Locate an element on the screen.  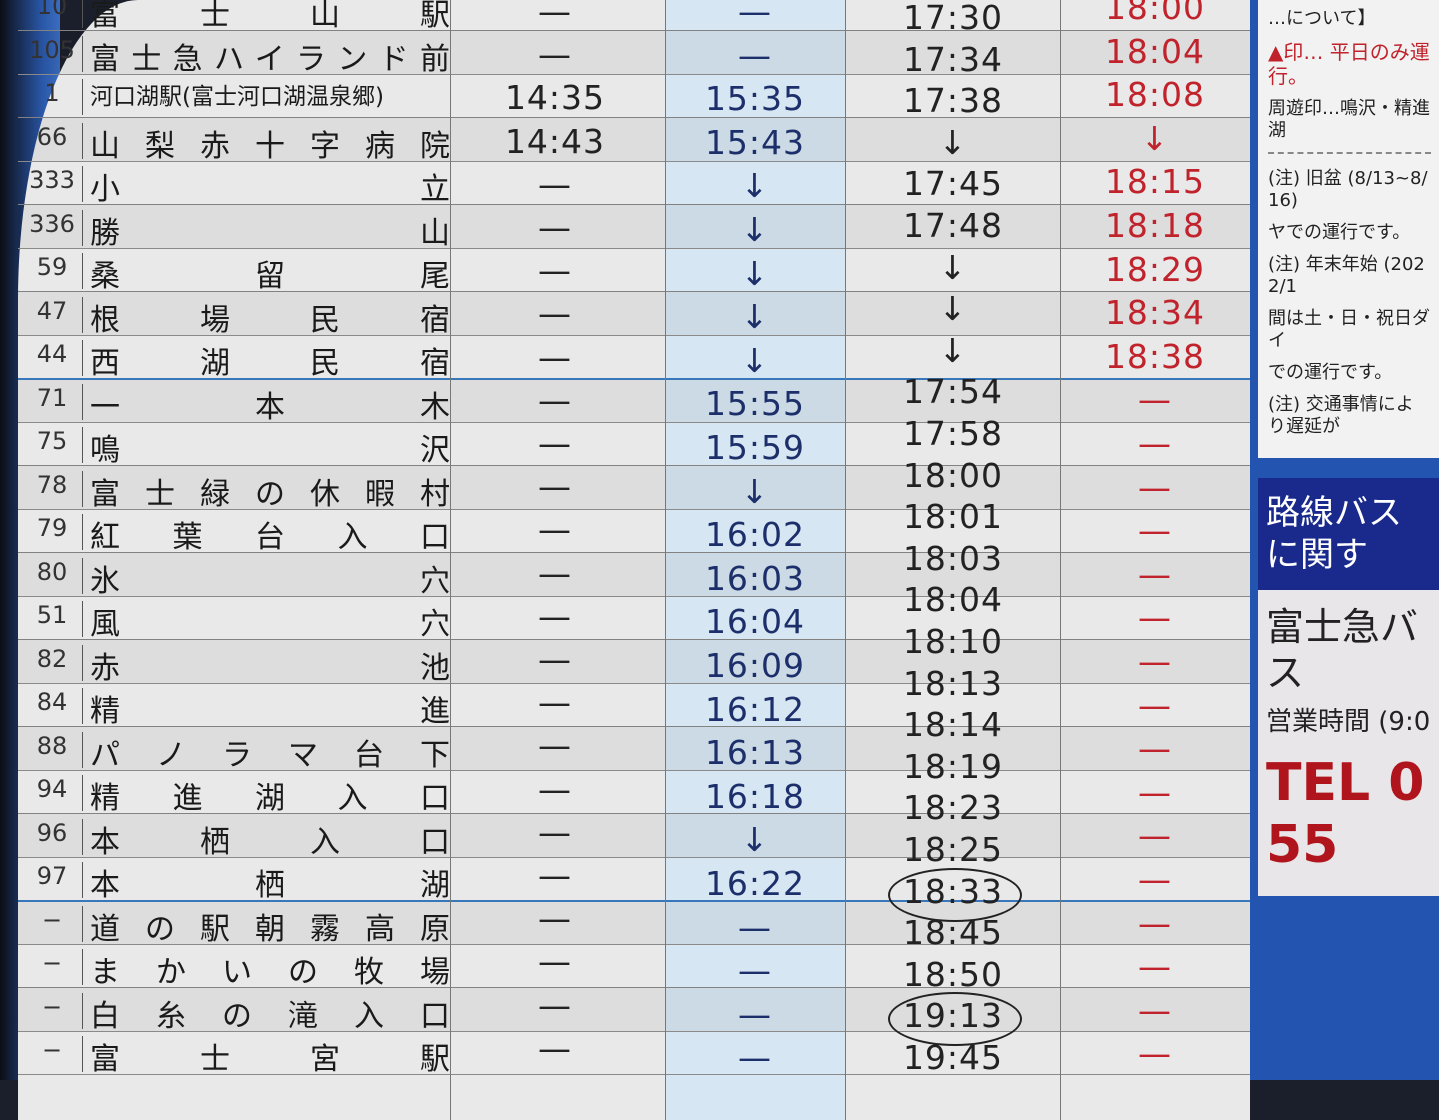
table-row: 10 富士山駅 is located at coordinates (634, 16).